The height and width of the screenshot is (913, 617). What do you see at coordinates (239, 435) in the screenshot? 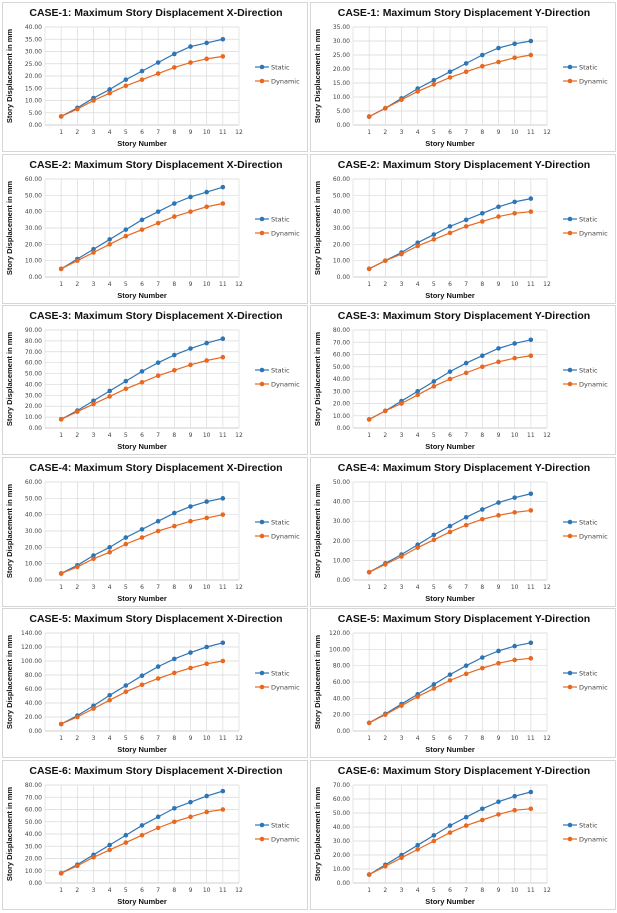
I see `x-tick-label: 12` at bounding box center [239, 435].